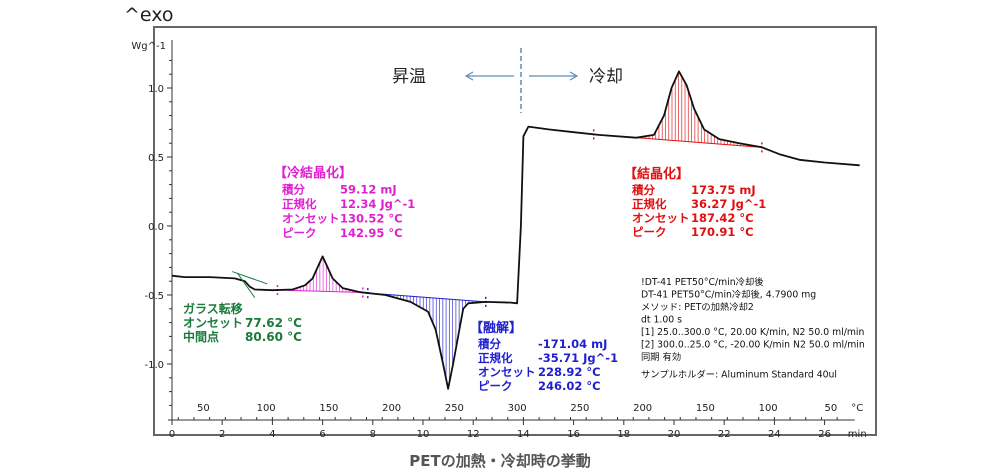  Describe the element at coordinates (649, 204) in the screenshot. I see `crystallization-row-label: 正規化` at that location.